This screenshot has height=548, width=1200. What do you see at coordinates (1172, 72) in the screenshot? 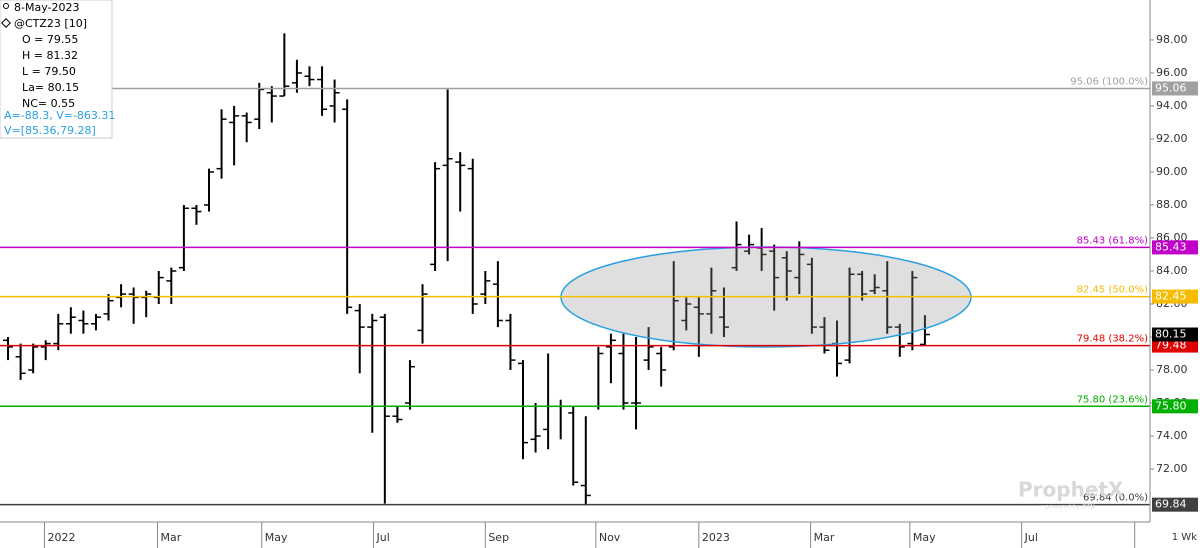
I see `y-tick-label: 96.00` at bounding box center [1172, 72].